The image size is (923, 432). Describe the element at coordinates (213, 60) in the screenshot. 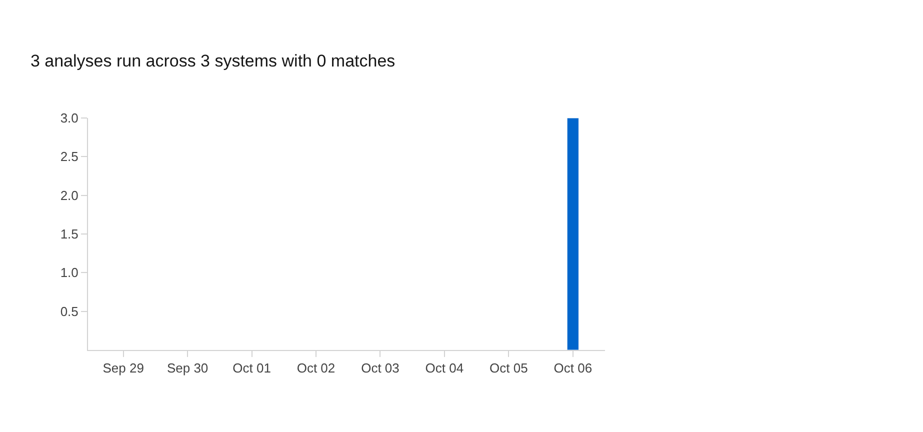

I see `chart-title: 3 analyses run across 3 systems with 0 matches` at that location.